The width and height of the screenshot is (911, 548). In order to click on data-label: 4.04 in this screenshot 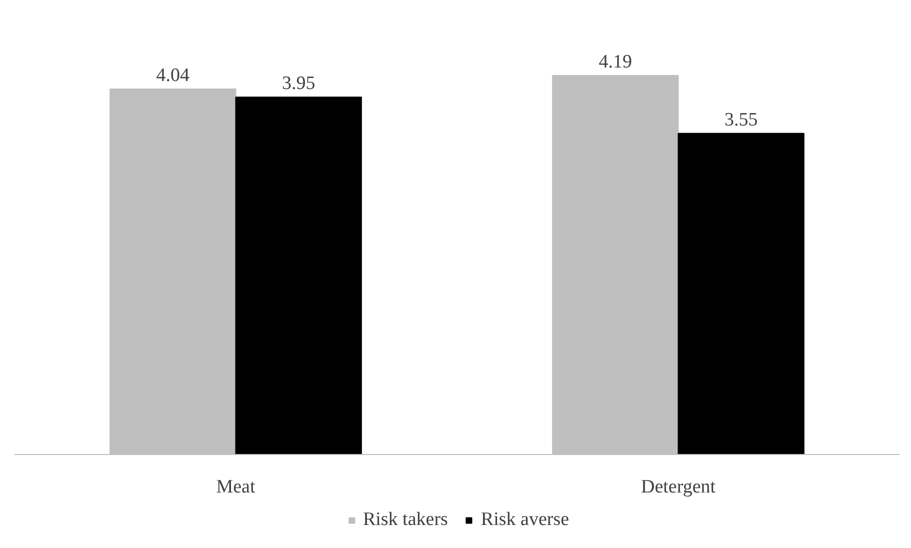, I will do `click(173, 75)`.